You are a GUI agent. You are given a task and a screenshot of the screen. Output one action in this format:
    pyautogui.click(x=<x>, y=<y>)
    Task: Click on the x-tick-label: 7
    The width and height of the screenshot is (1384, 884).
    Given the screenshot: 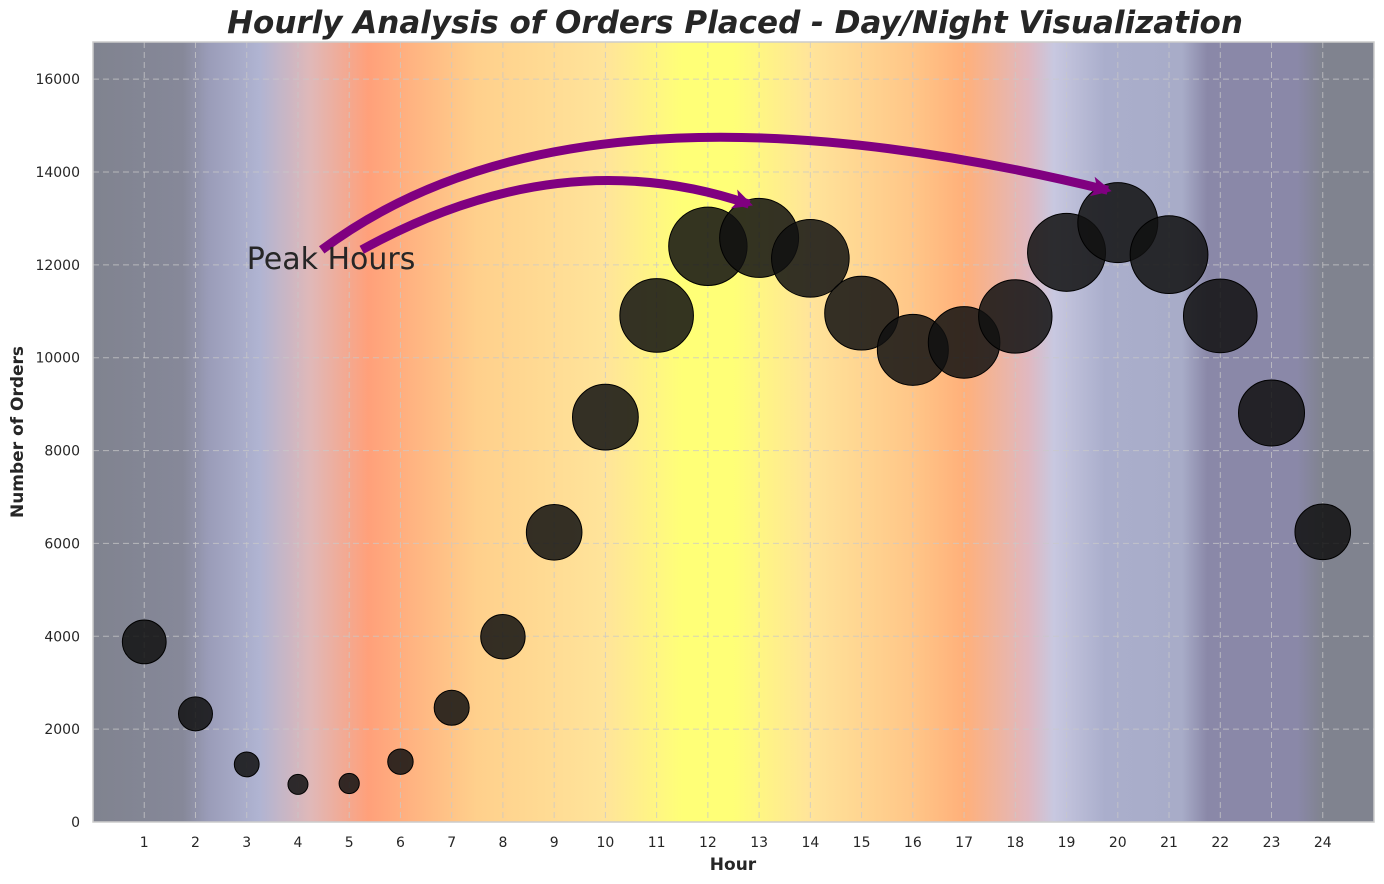 What is the action you would take?
    pyautogui.click(x=451, y=843)
    